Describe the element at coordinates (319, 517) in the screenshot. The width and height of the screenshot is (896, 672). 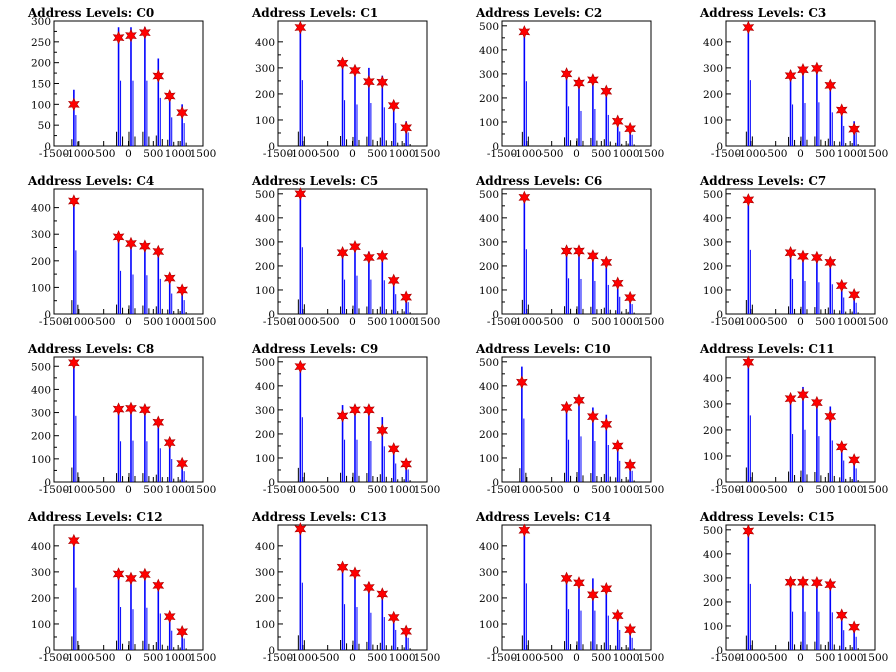
I see `panel-title: Address Levels: C13` at that location.